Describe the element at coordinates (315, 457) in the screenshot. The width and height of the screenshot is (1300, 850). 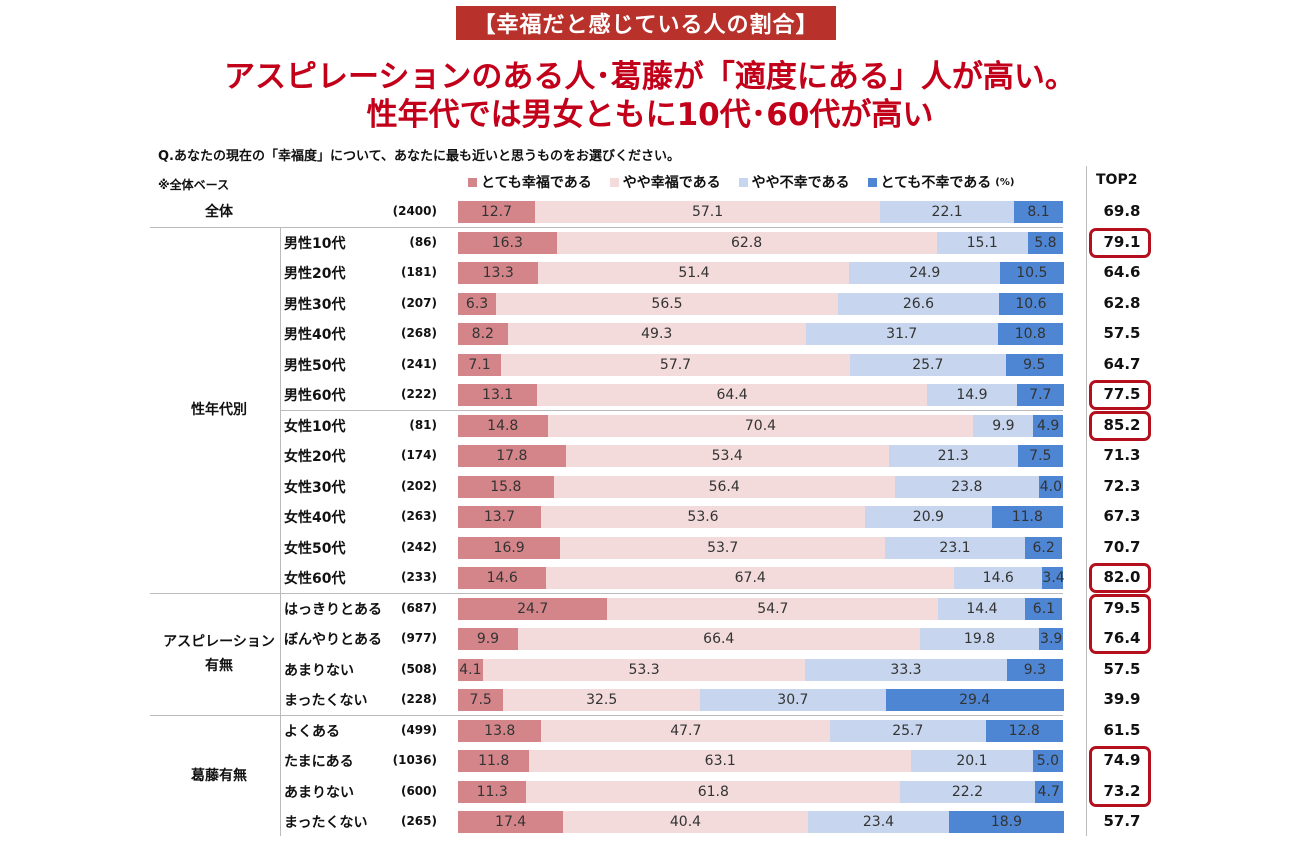
I see `row-label: 女性20代` at that location.